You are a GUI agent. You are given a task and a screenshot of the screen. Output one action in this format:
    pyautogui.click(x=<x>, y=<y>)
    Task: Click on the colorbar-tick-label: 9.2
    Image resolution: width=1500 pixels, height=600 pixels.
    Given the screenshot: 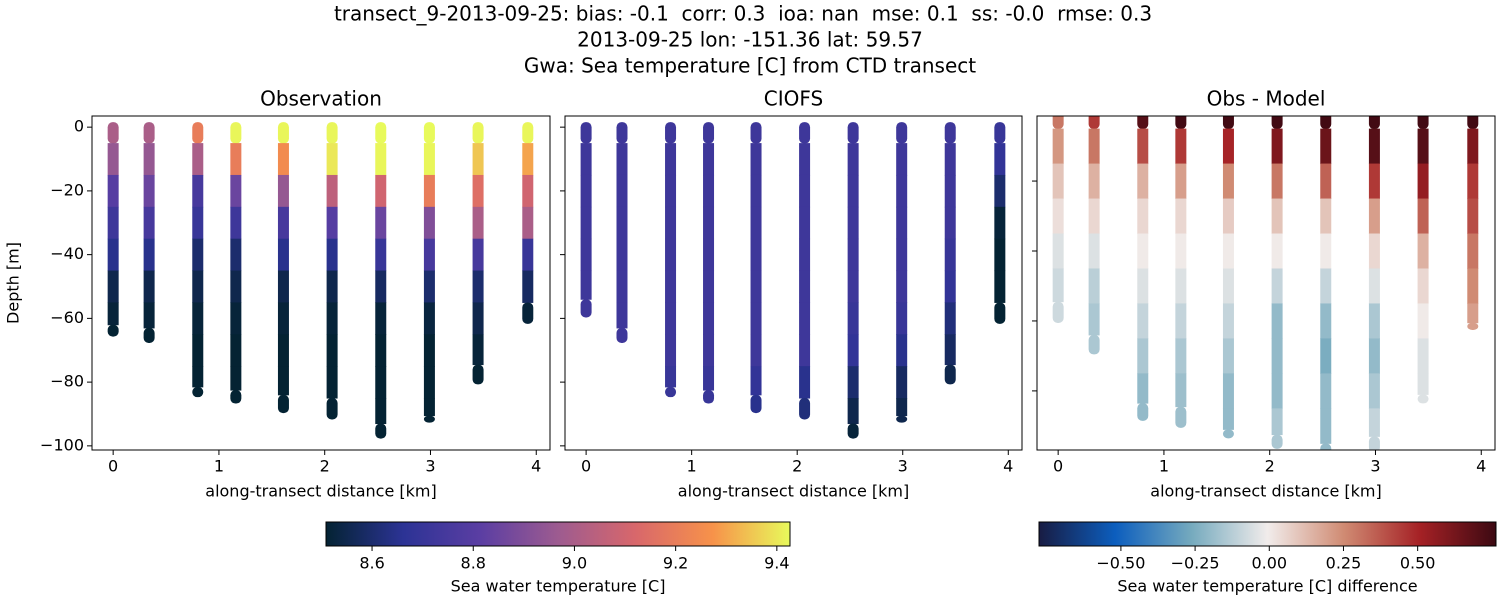 What is the action you would take?
    pyautogui.click(x=675, y=563)
    